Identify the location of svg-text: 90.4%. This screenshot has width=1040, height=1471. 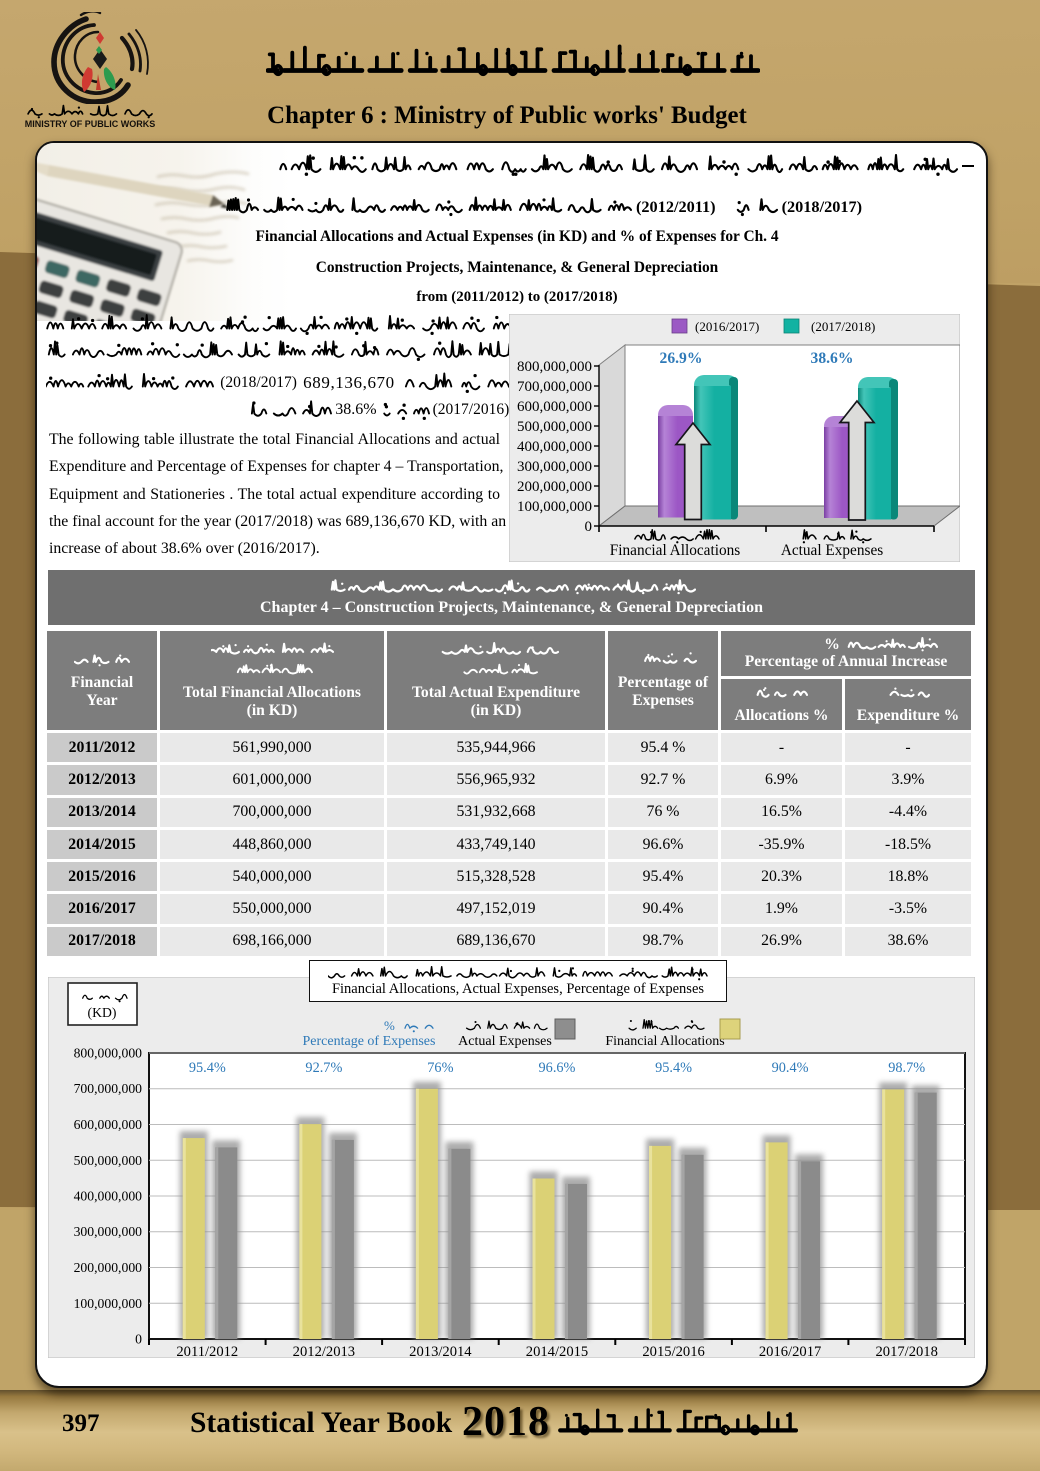
(790, 1068).